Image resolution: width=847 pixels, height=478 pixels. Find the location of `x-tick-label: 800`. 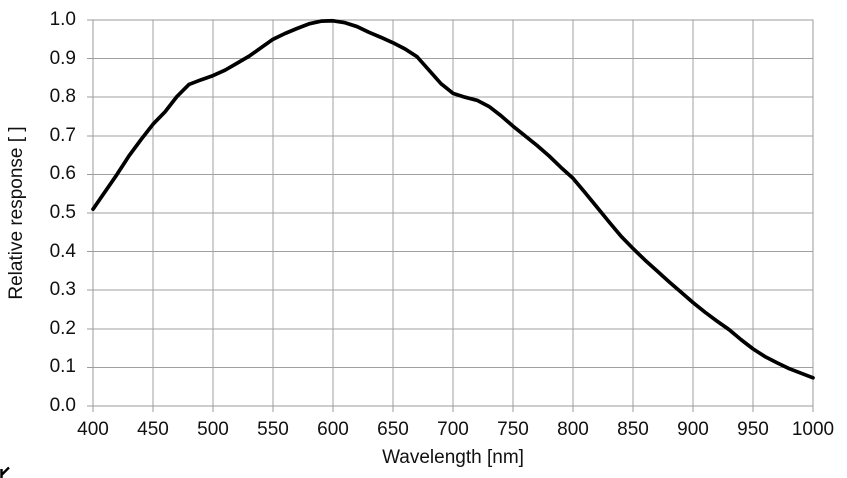

x-tick-label: 800 is located at coordinates (573, 429).